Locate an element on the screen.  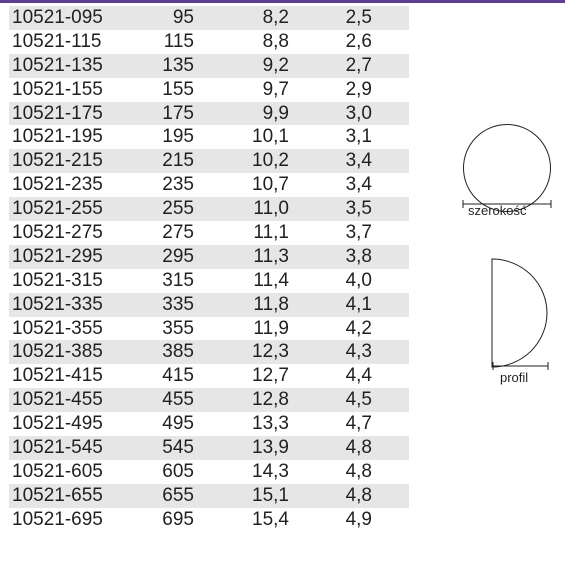
size-cell: 275 is located at coordinates (178, 233).